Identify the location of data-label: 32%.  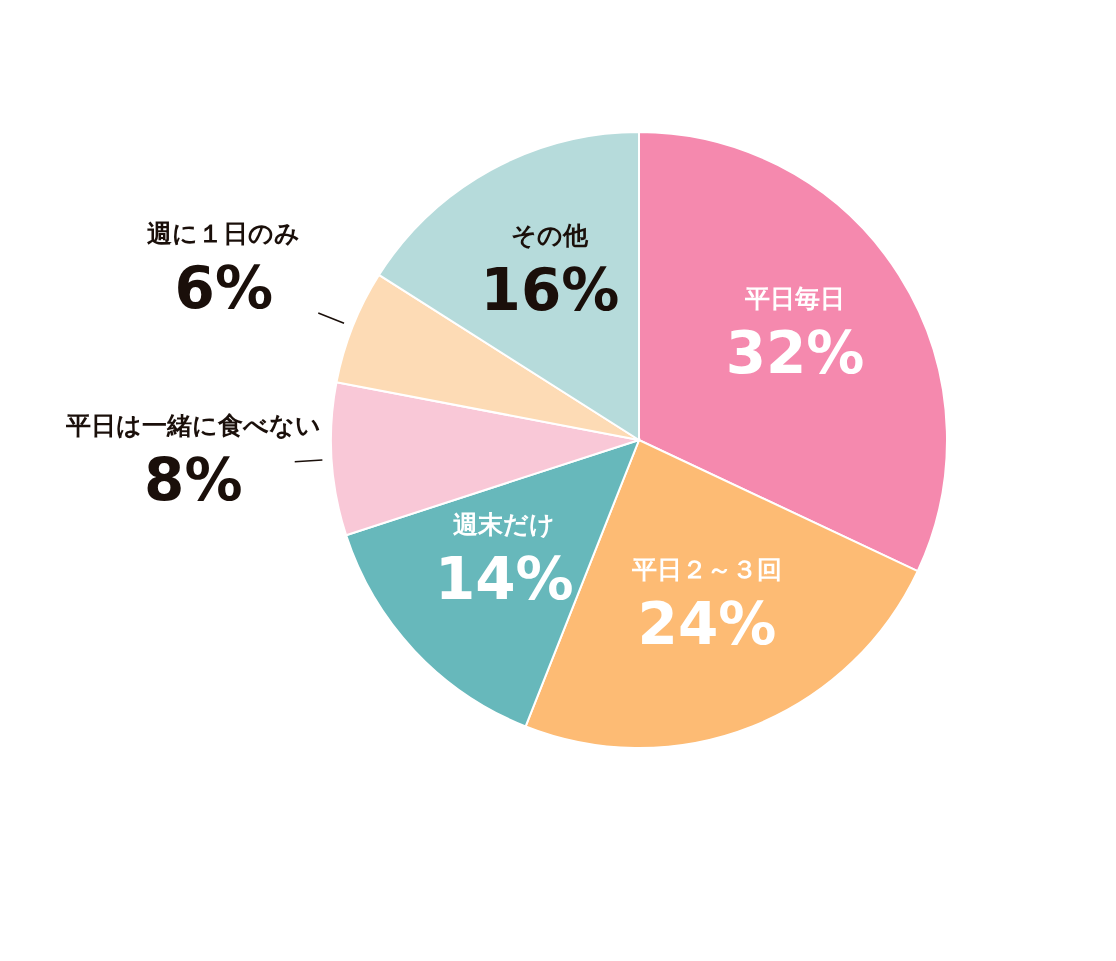
(795, 352).